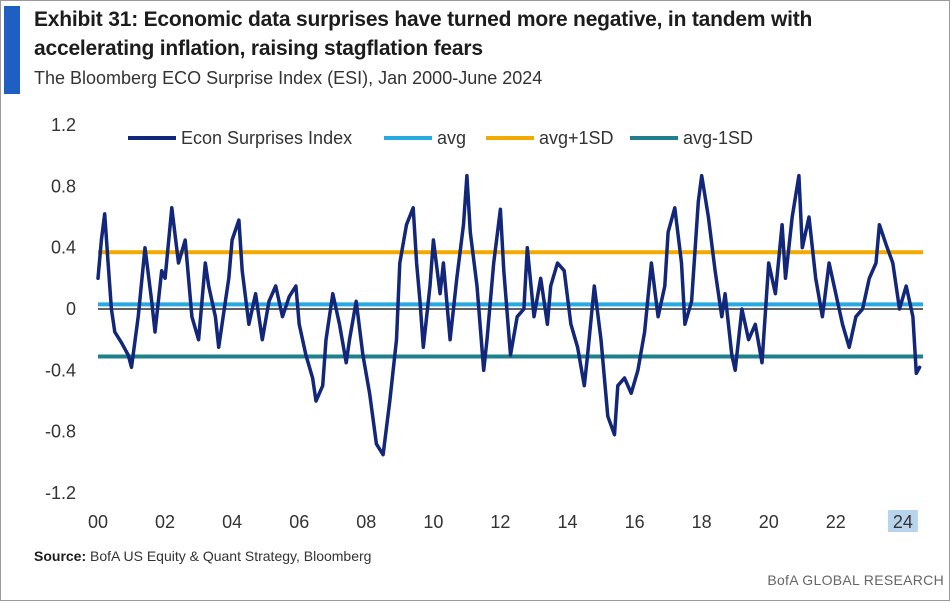 The image size is (952, 603). Describe the element at coordinates (635, 522) in the screenshot. I see `x-tick-label: 16` at that location.